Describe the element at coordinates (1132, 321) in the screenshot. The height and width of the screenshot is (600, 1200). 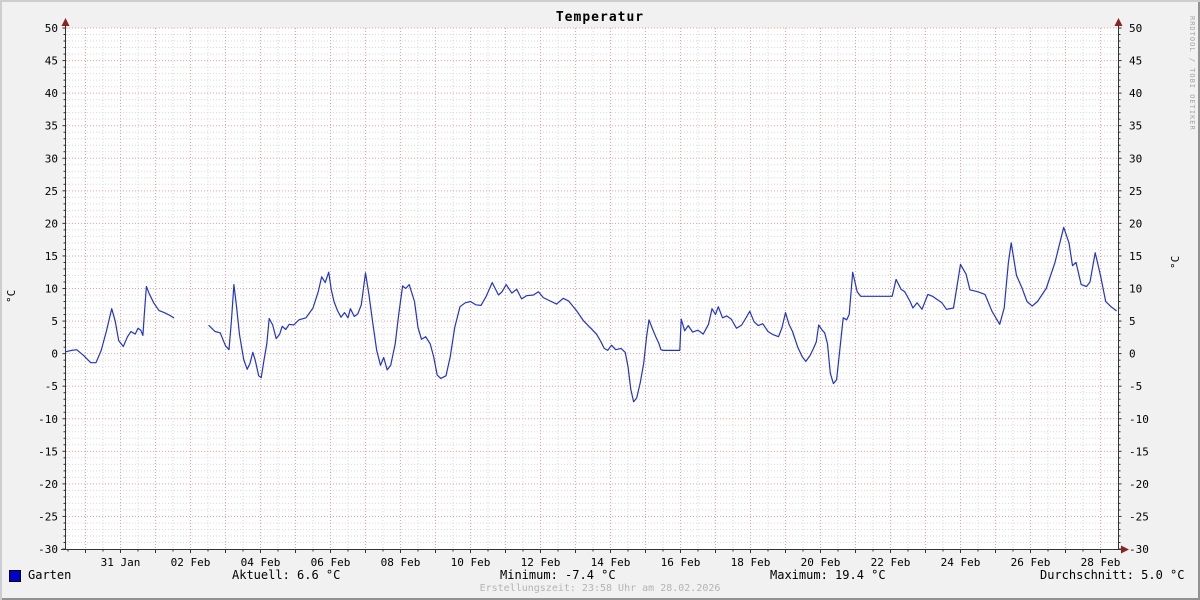
I see `y-tick-label-right: 5` at that location.